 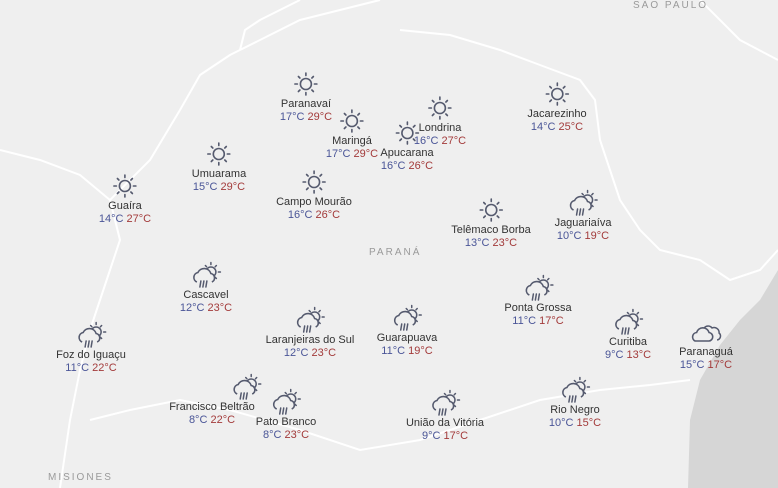 What do you see at coordinates (733, 379) in the screenshot?
I see `ocean` at bounding box center [733, 379].